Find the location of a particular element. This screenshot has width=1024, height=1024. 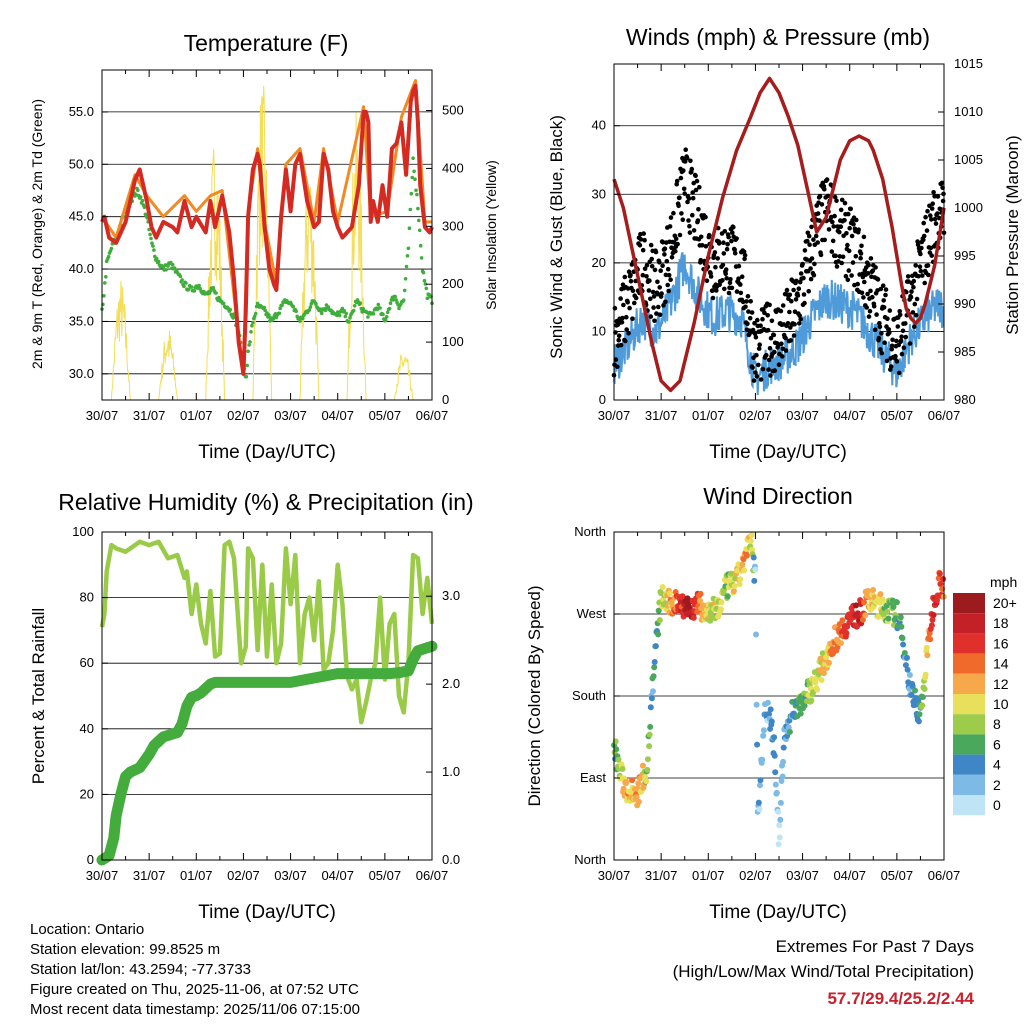

legend-label: 10 is located at coordinates (1001, 704).